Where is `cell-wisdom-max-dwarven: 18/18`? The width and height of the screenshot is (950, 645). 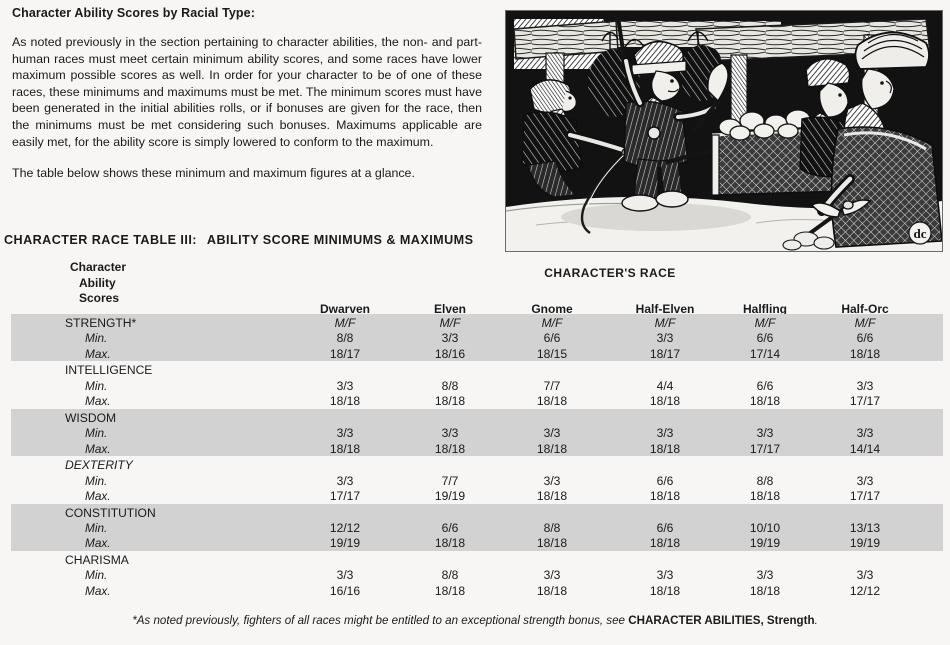
cell-wisdom-max-dwarven: 18/18 is located at coordinates (345, 448).